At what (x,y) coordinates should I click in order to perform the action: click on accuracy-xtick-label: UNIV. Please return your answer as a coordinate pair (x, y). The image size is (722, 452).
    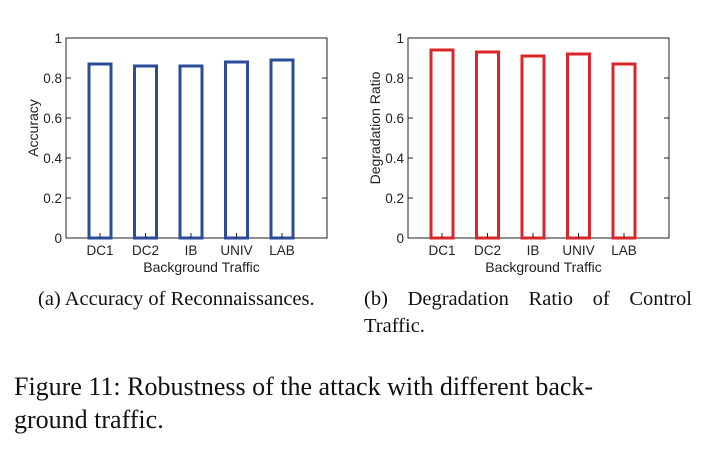
    Looking at the image, I should click on (236, 250).